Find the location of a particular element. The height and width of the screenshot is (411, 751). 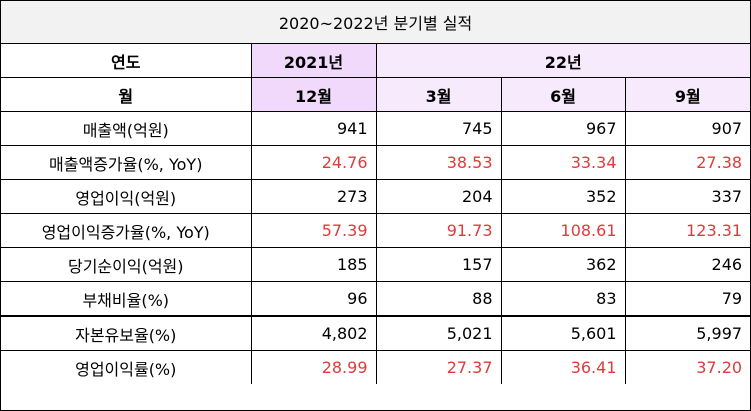

month-header-label: 월 is located at coordinates (126, 94).